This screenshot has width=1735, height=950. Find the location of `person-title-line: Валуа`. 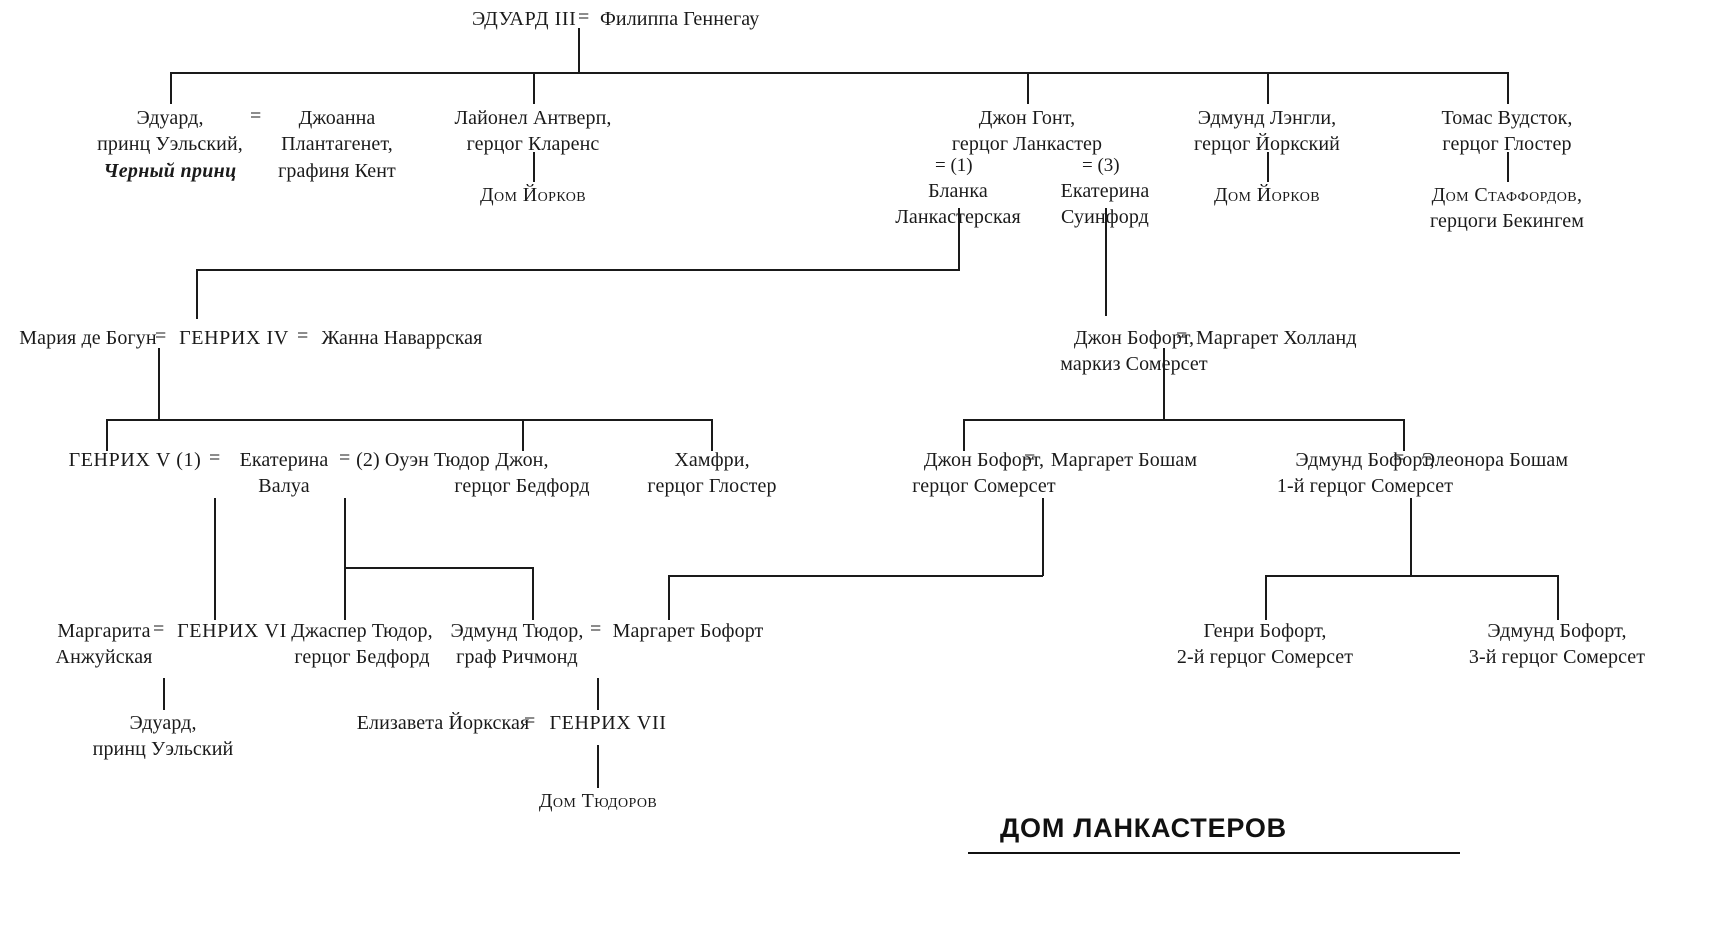

person-title-line: Валуа is located at coordinates (284, 486).